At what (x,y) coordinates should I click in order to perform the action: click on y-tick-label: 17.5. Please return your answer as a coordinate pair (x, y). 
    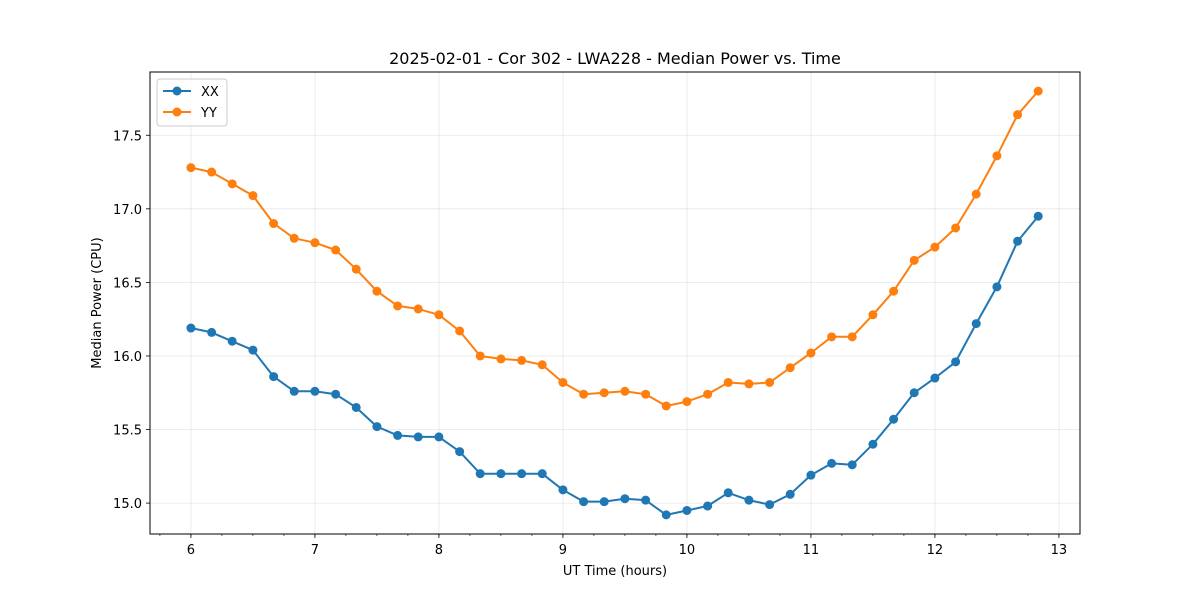
    Looking at the image, I should click on (127, 136).